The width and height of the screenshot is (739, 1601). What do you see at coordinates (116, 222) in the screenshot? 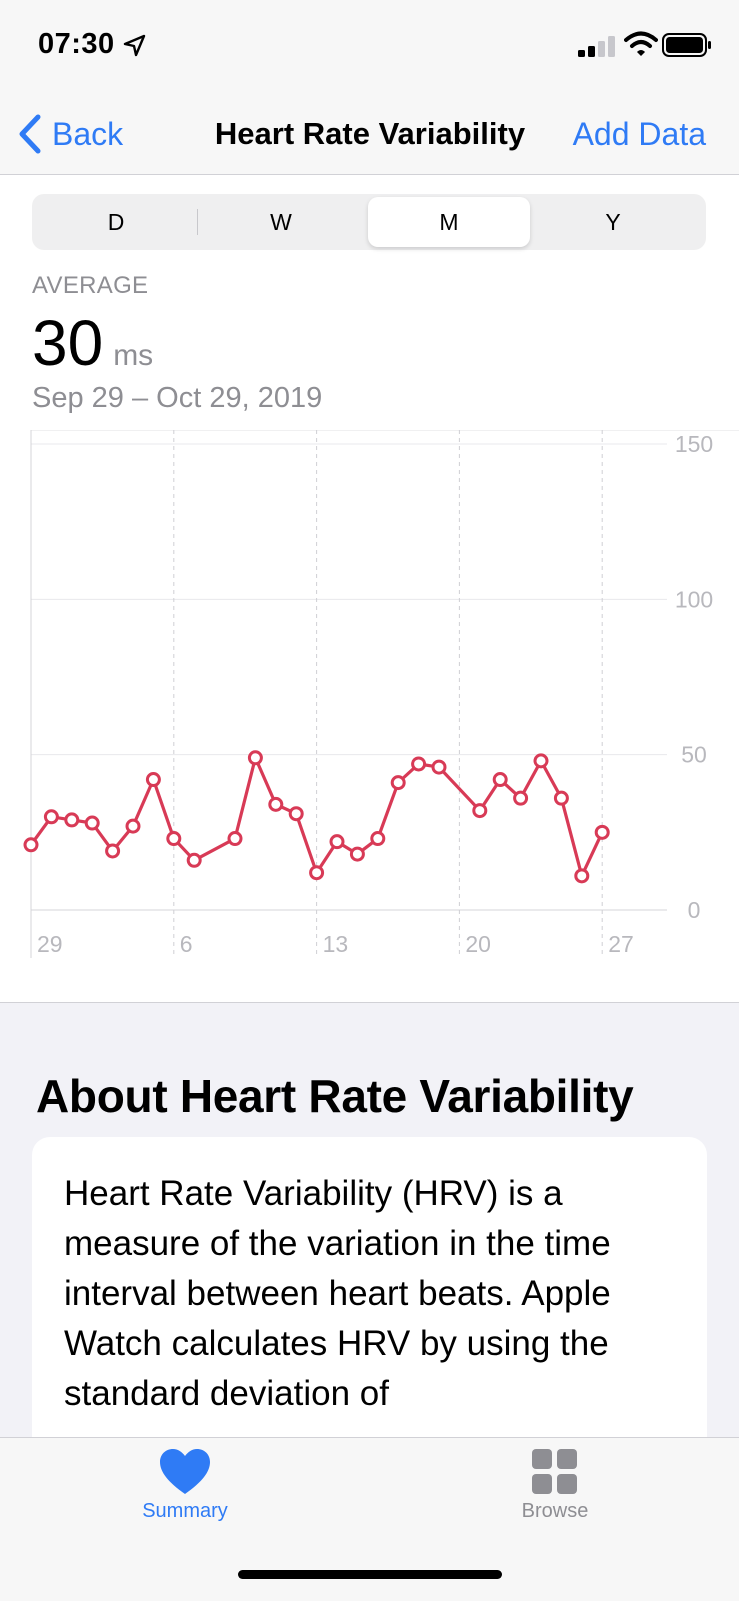
I see `segment-day: D` at bounding box center [116, 222].